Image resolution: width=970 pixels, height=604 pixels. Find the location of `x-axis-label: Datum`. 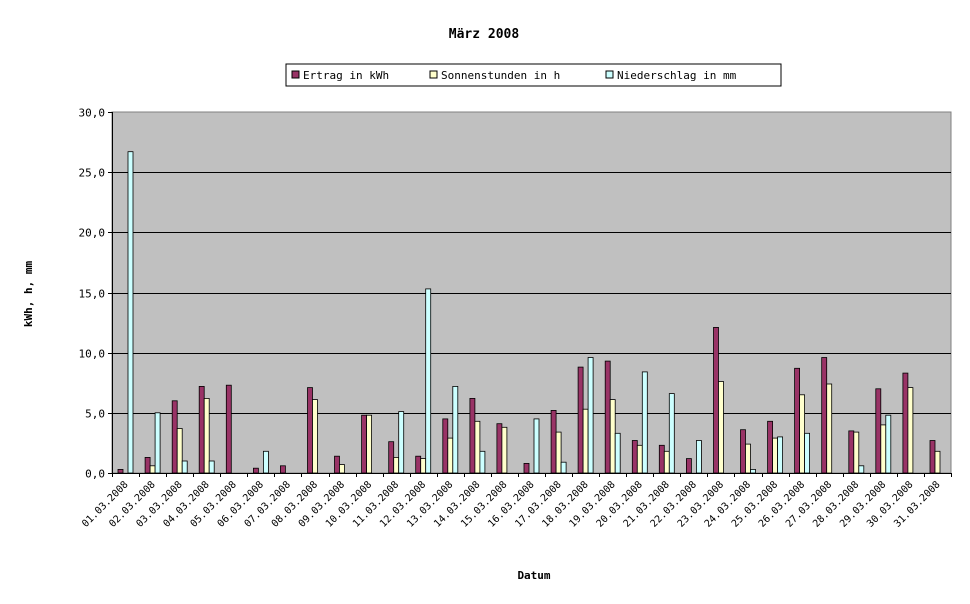

x-axis-label: Datum is located at coordinates (533, 575).